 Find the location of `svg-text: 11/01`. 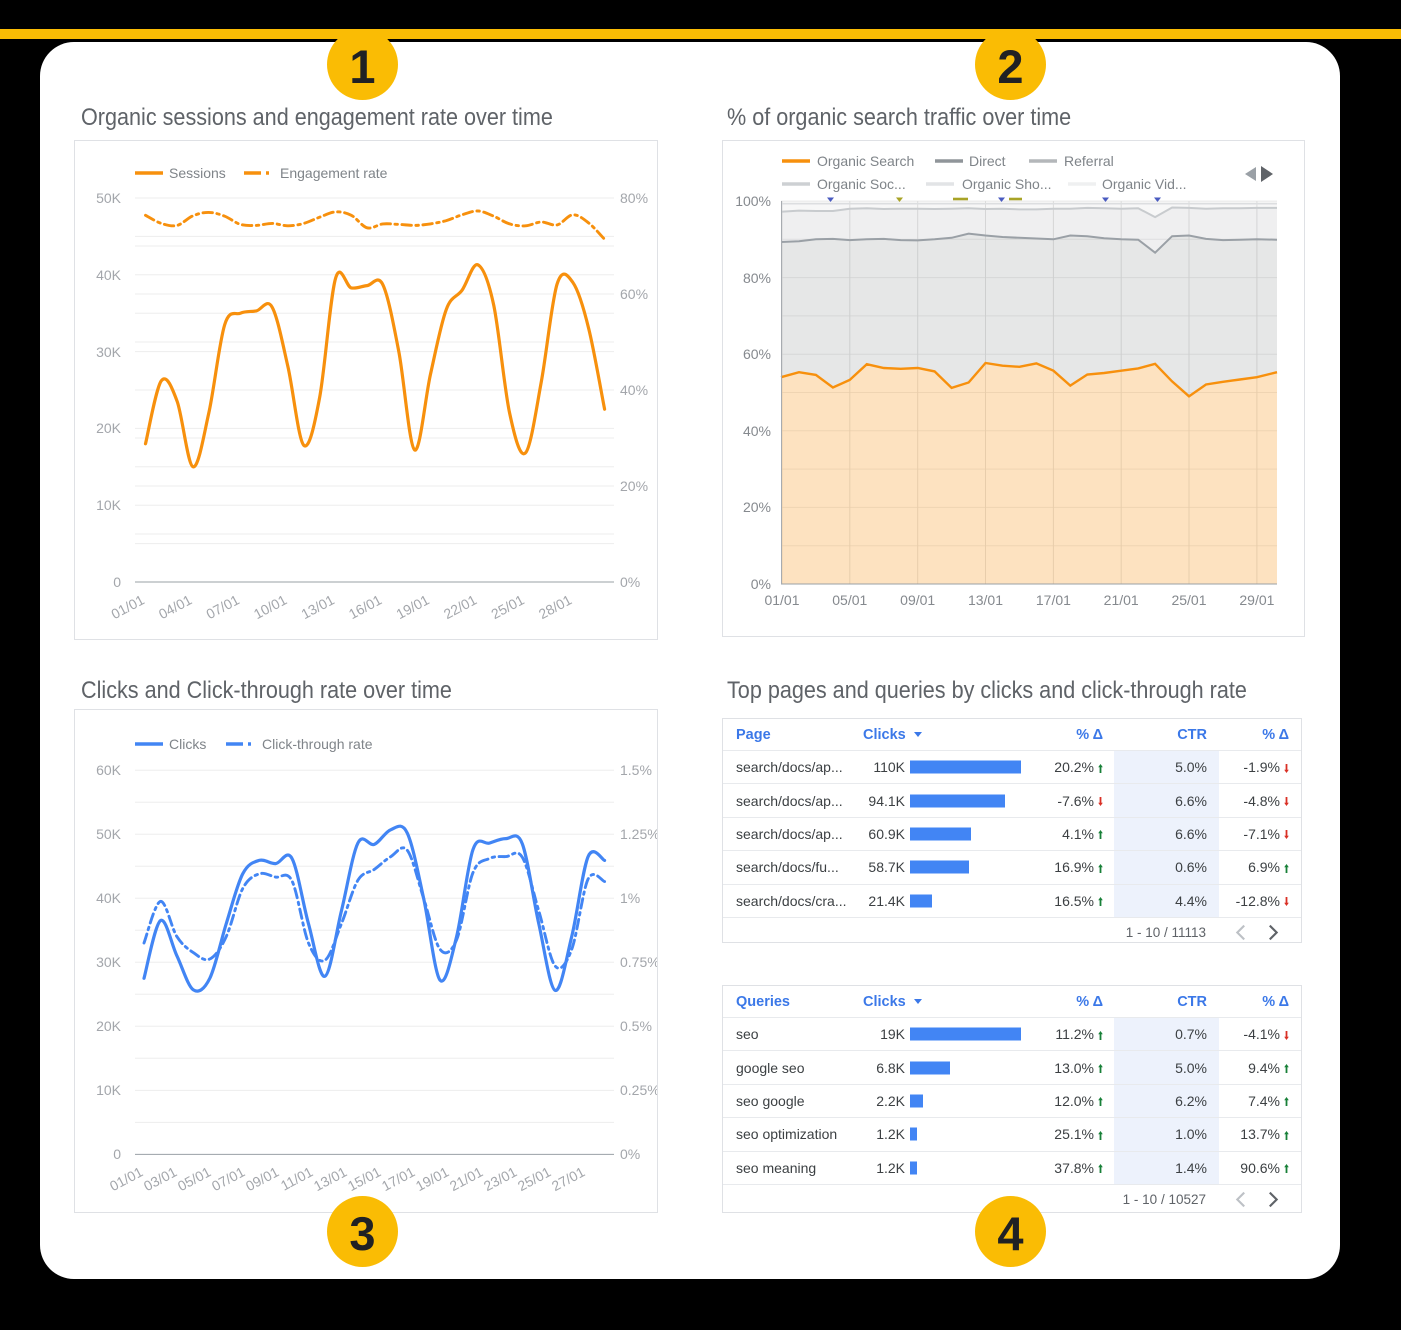

svg-text: 11/01 is located at coordinates (297, 1178).